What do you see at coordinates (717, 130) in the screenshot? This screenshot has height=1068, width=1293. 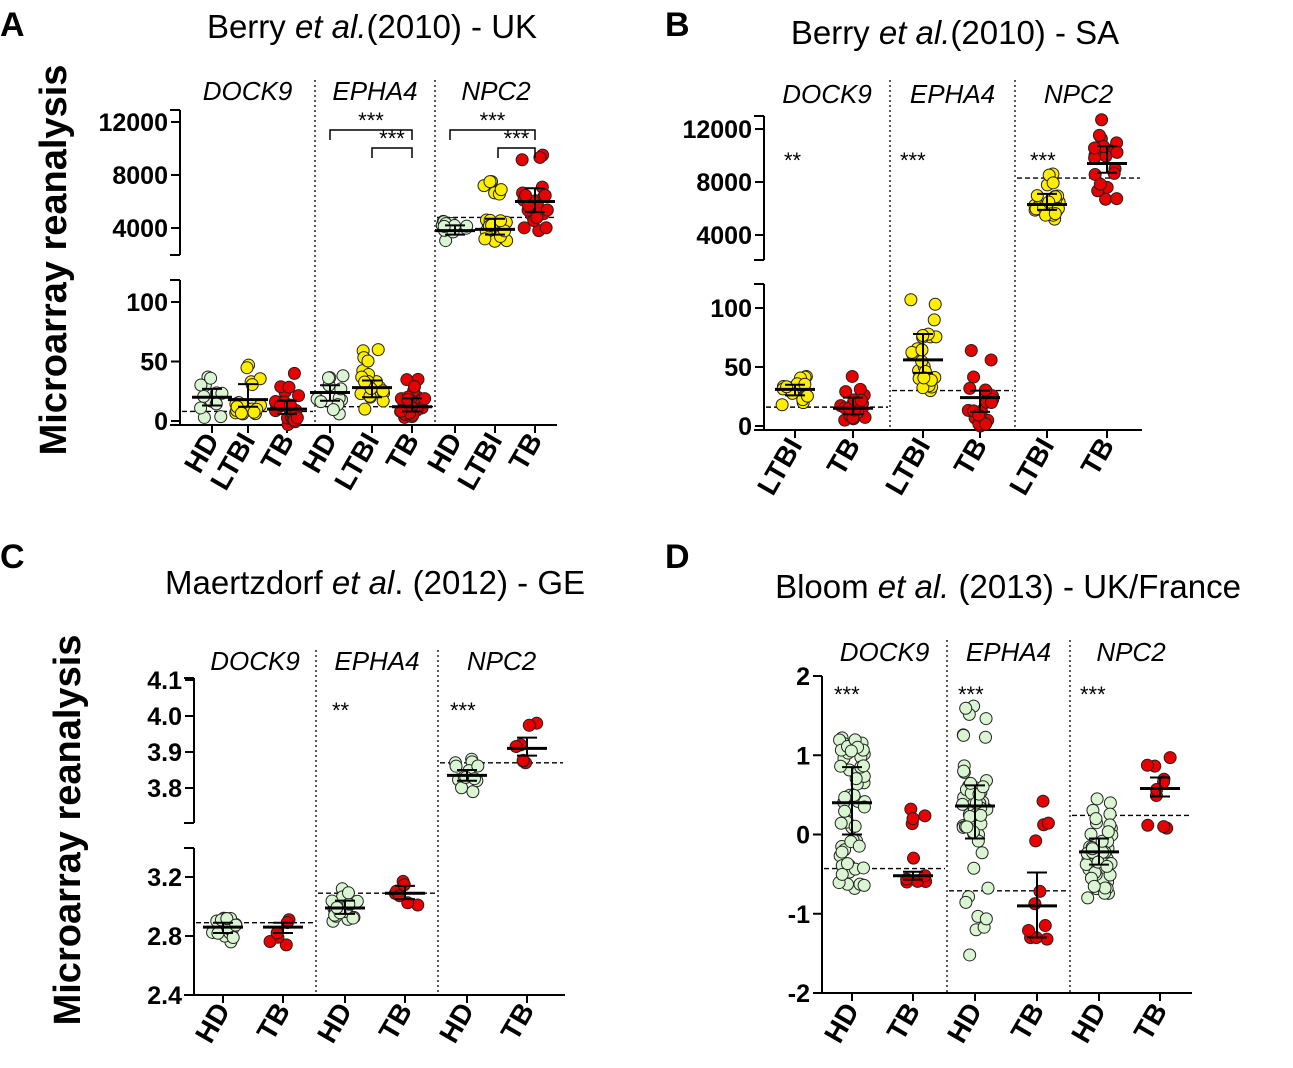 I see `y-tick-label: 12000` at bounding box center [717, 130].